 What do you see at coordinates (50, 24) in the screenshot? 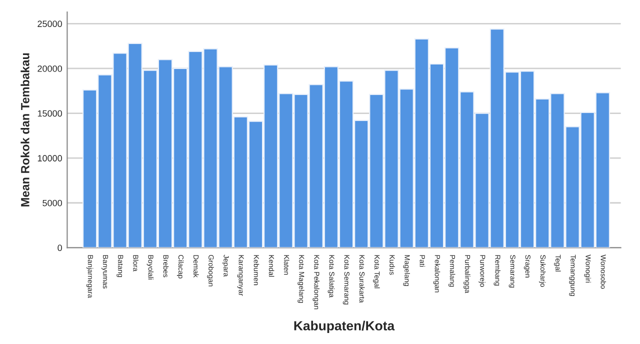
I see `y-tick-label: 25000` at bounding box center [50, 24].